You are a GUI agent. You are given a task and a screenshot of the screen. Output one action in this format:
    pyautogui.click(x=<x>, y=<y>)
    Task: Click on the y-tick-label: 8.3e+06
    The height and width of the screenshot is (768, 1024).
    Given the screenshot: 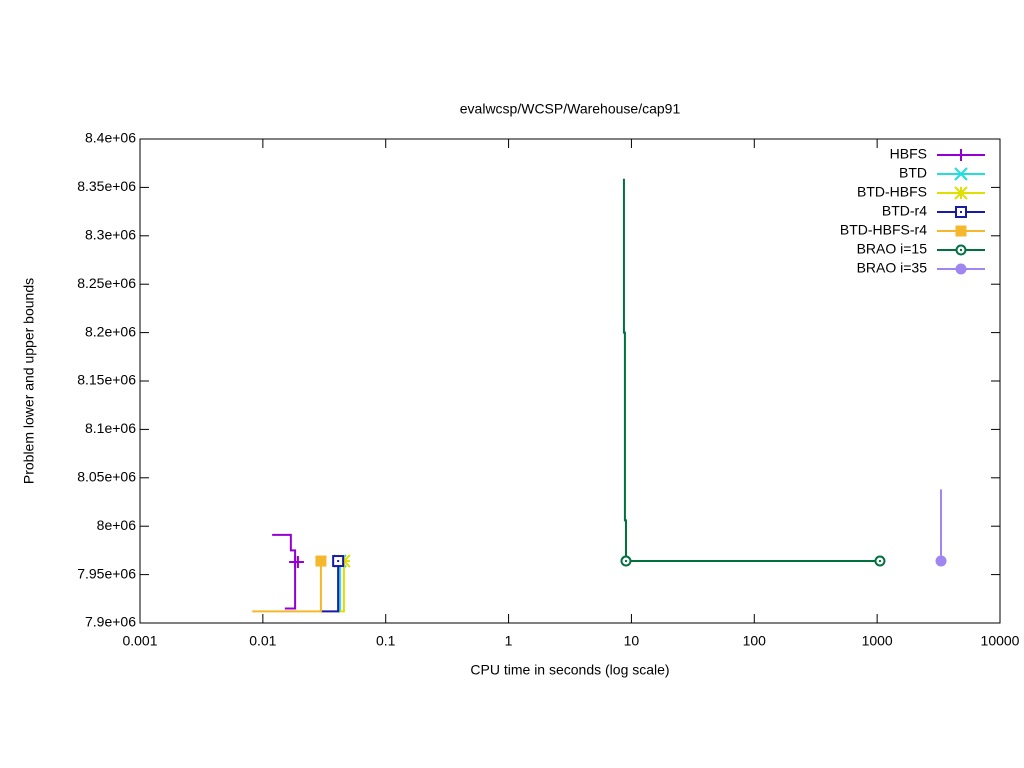 What is the action you would take?
    pyautogui.click(x=110, y=235)
    